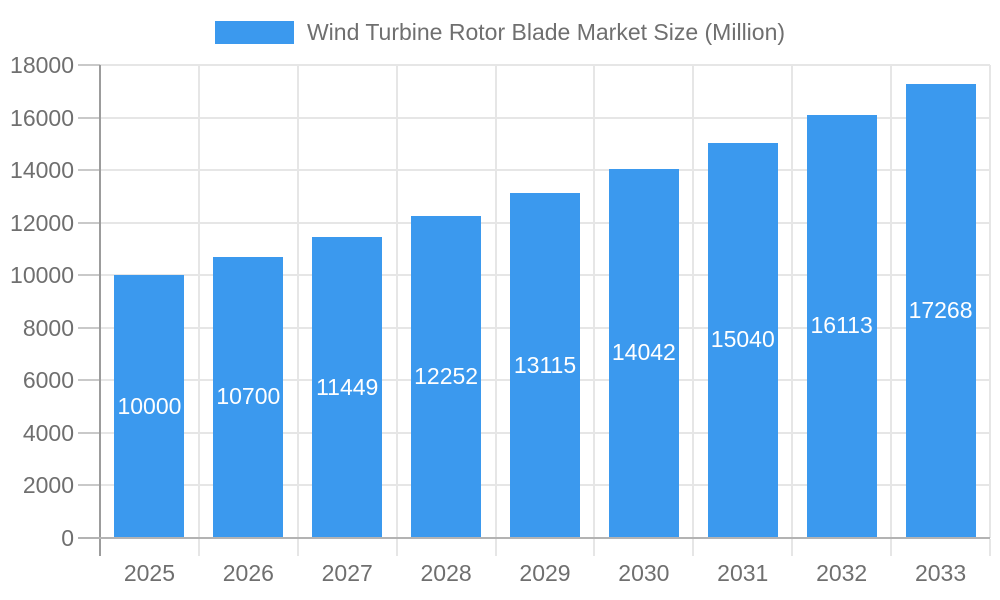 This screenshot has width=1000, height=600. What do you see at coordinates (254, 32) in the screenshot?
I see `legend-swatch` at bounding box center [254, 32].